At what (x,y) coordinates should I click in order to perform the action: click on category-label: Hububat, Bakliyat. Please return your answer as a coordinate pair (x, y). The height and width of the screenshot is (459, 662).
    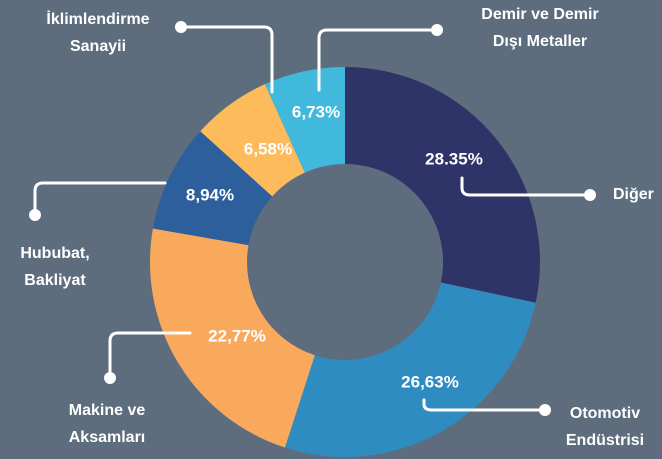
    Looking at the image, I should click on (55, 267).